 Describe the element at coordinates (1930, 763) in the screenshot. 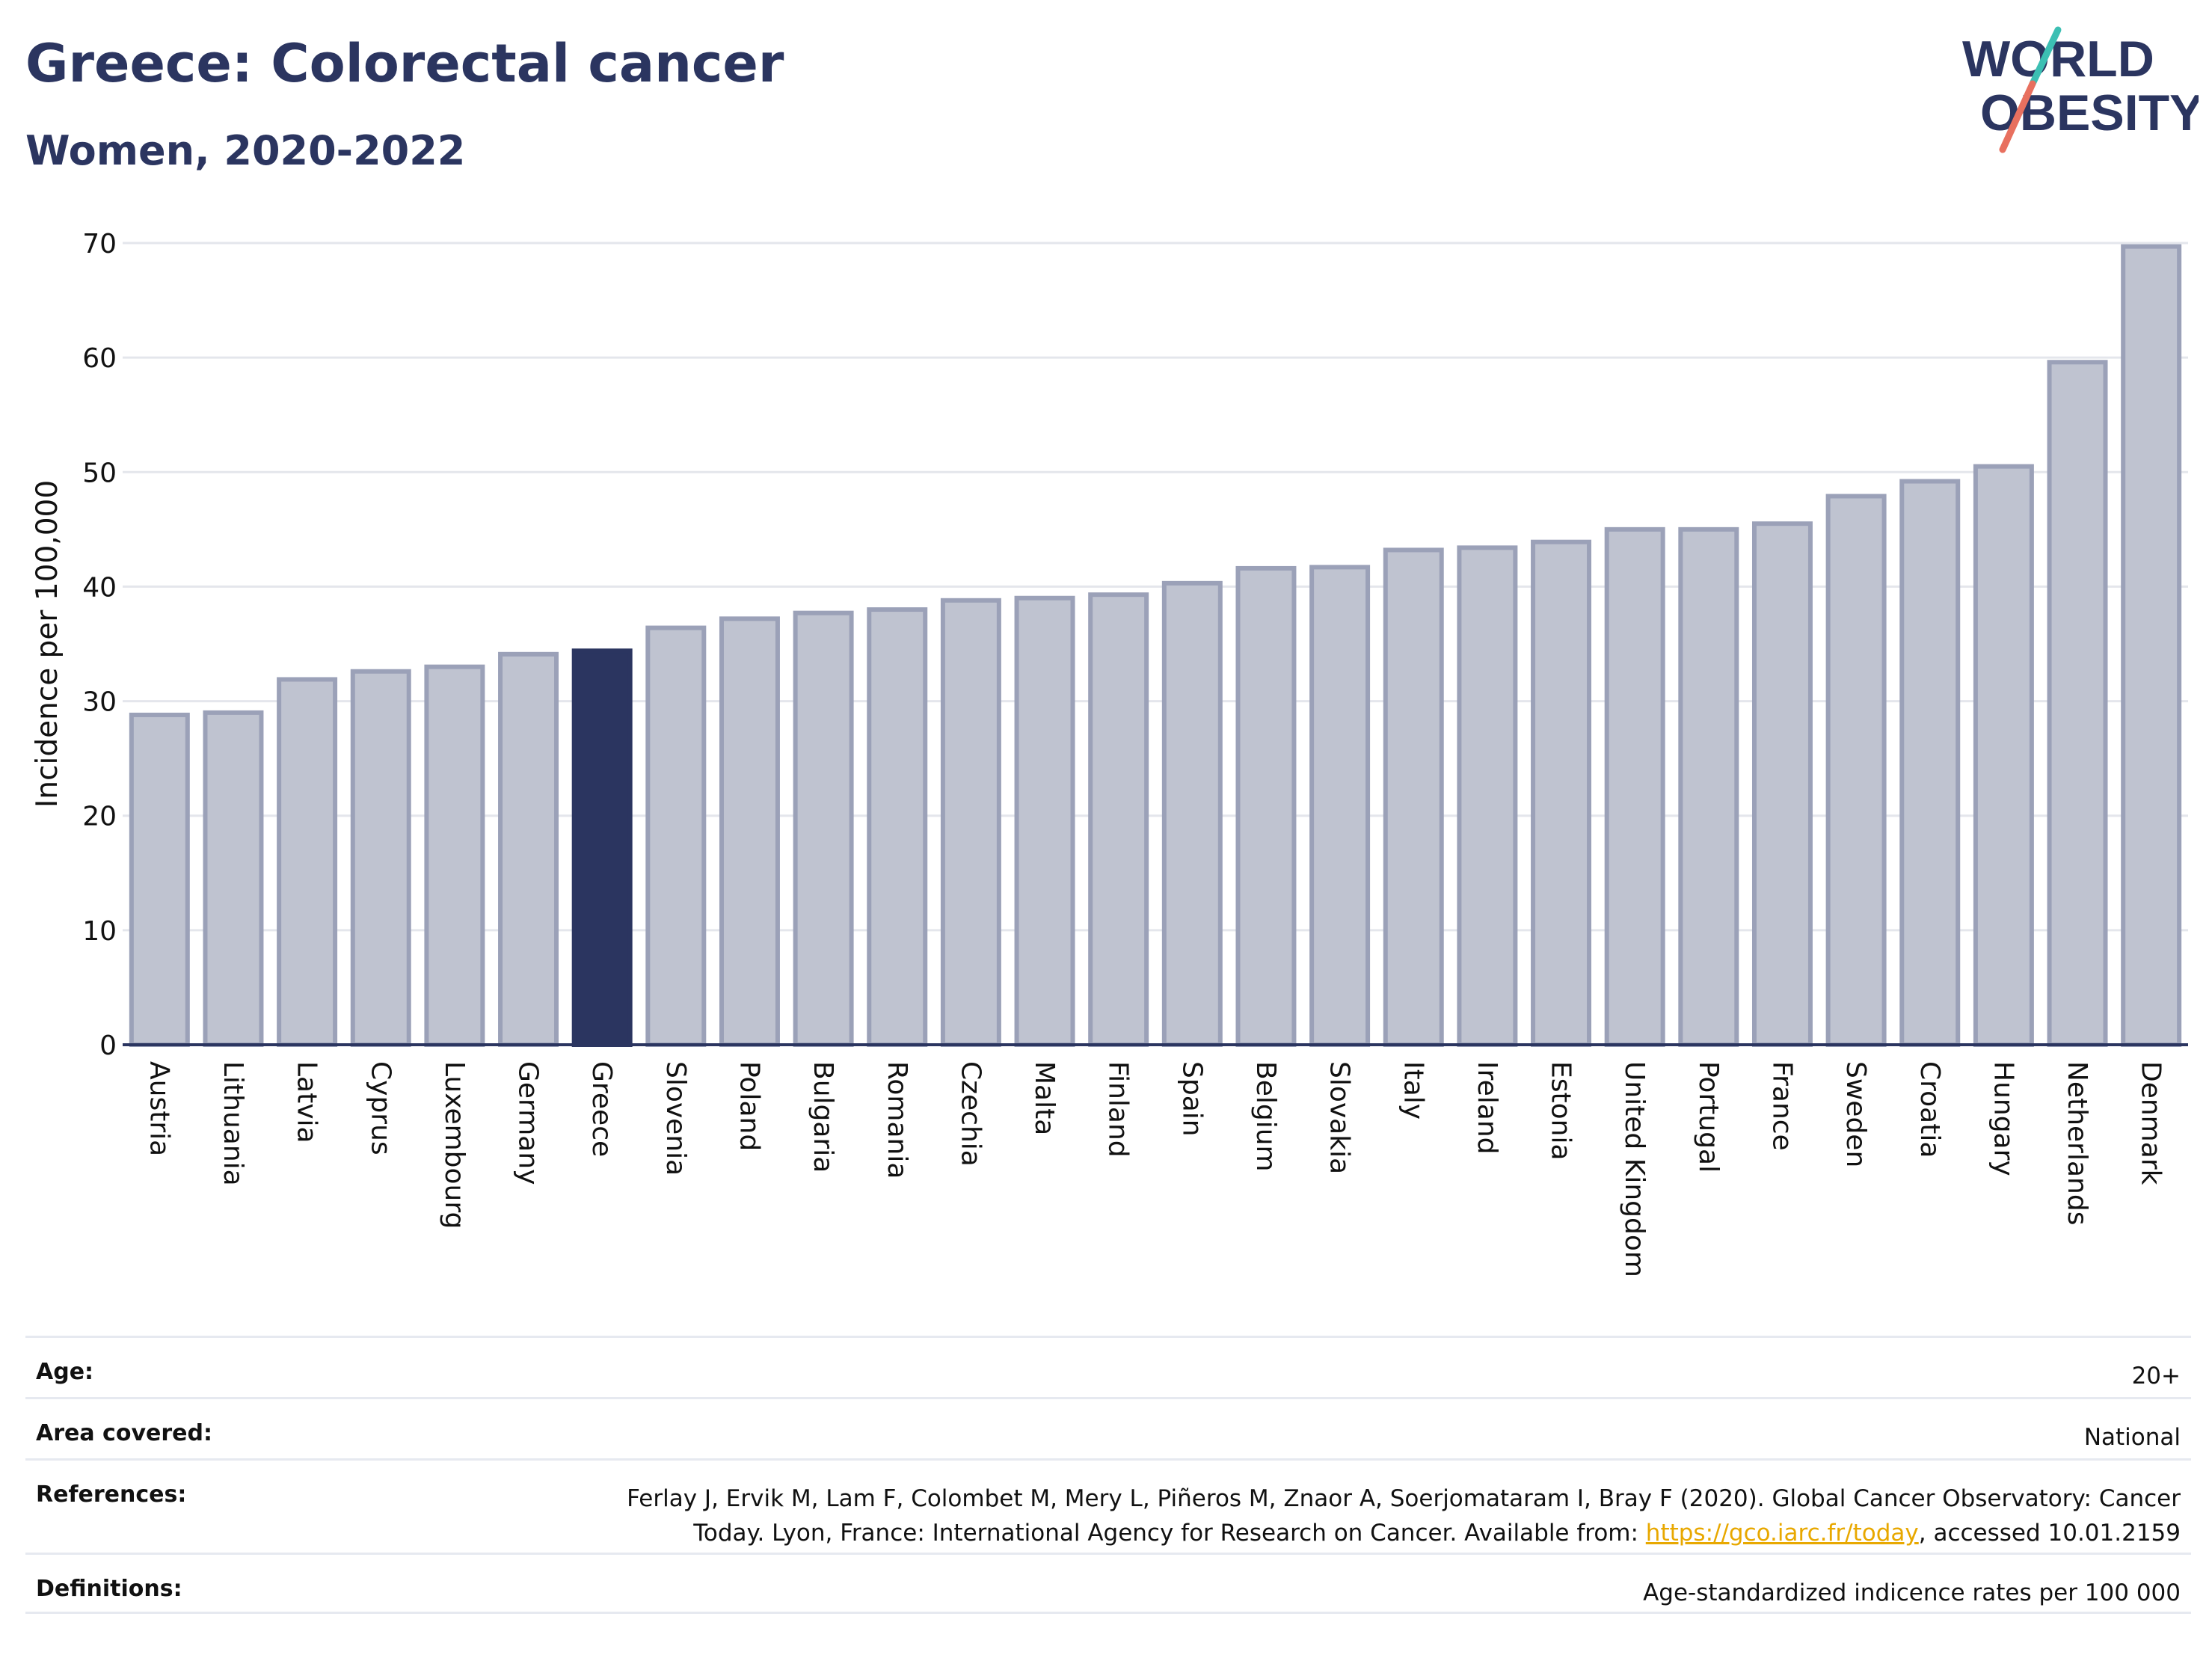

I see `bar-croatia` at that location.